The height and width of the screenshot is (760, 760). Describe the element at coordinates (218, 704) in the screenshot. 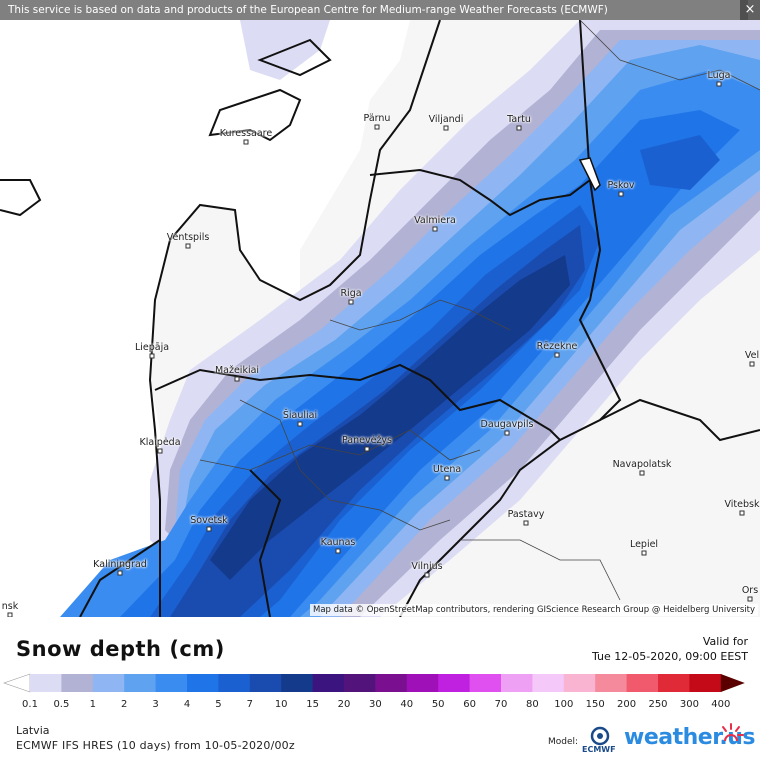

I see `legend-tick: 5` at that location.